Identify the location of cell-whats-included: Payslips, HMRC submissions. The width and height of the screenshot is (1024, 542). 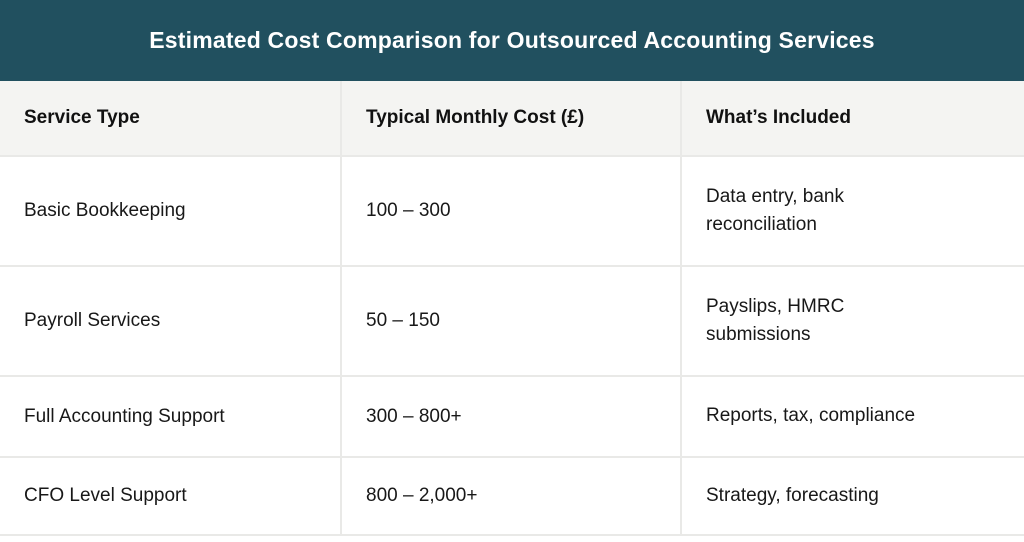
(852, 321).